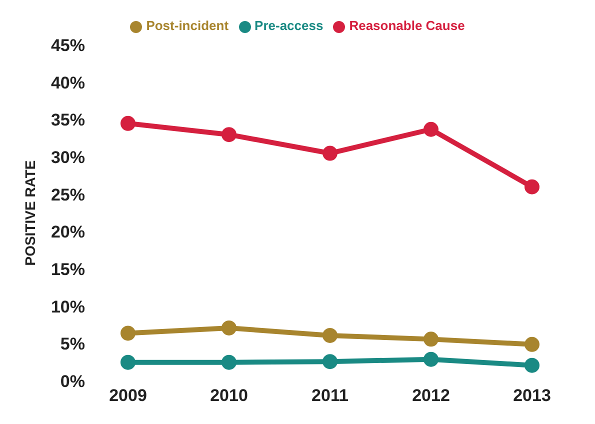 This screenshot has width=595, height=424. What do you see at coordinates (330, 396) in the screenshot?
I see `x-tick-label: 2011` at bounding box center [330, 396].